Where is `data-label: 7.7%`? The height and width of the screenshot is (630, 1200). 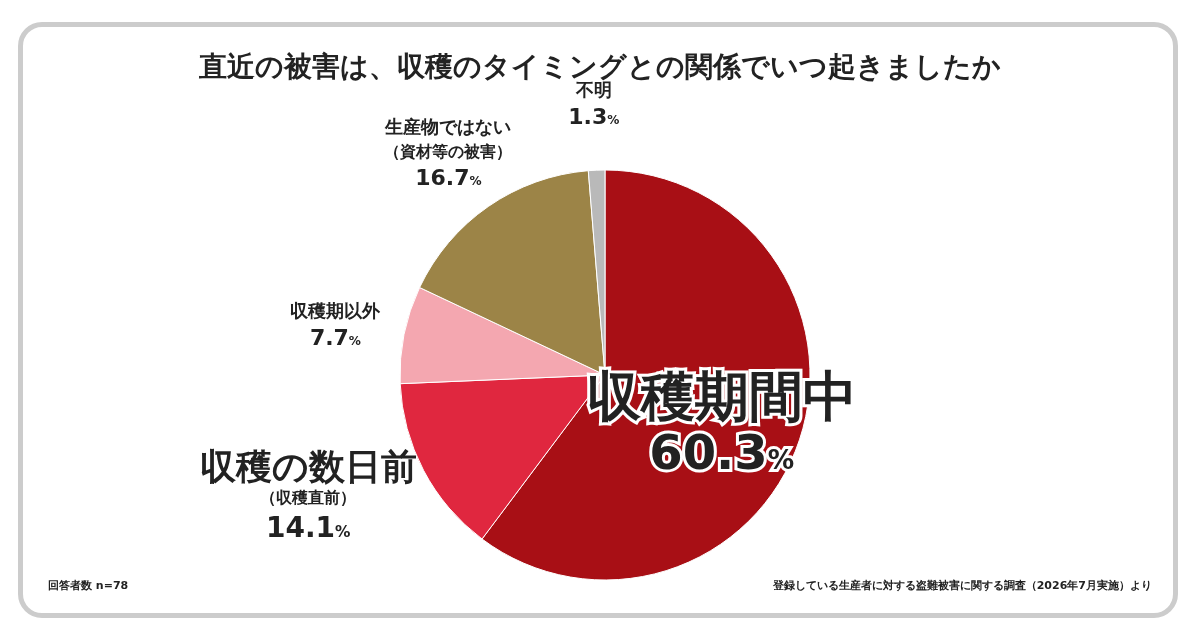 data-label: 7.7% is located at coordinates (335, 337).